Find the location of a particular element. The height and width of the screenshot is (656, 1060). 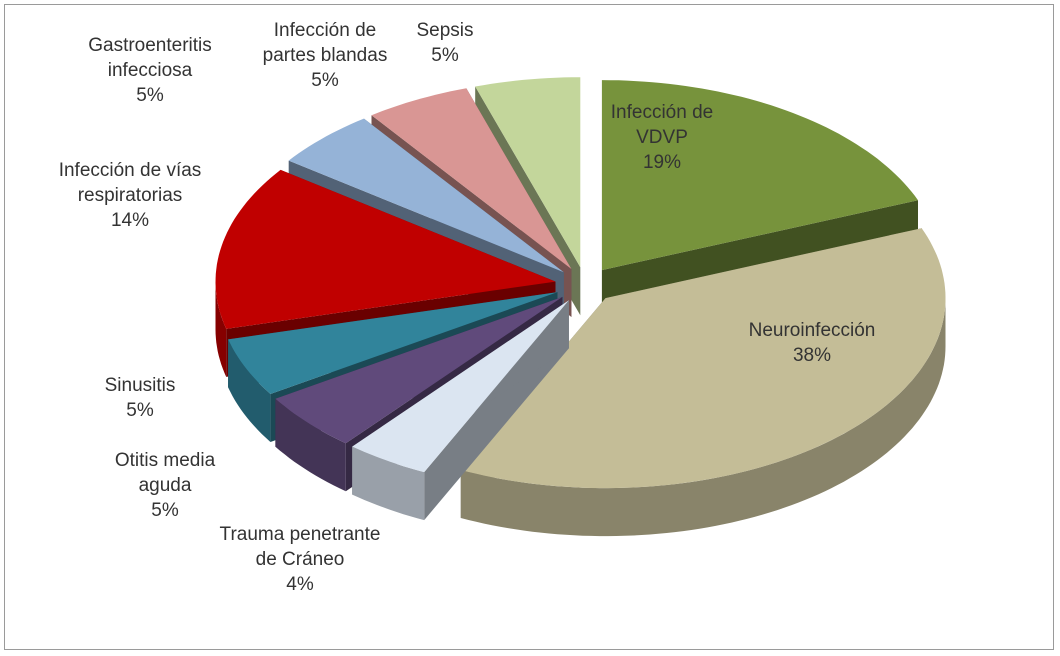

category-label: Infección de VDVP is located at coordinates (662, 125).